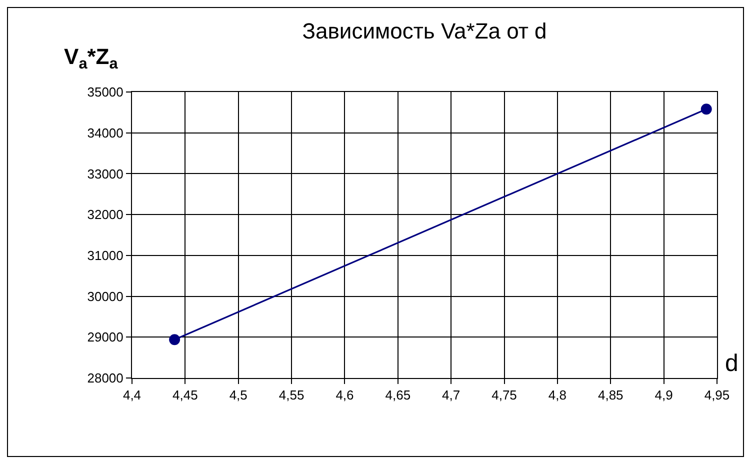 The image size is (751, 465). What do you see at coordinates (105, 337) in the screenshot?
I see `y-tick-label: 29000` at bounding box center [105, 337].